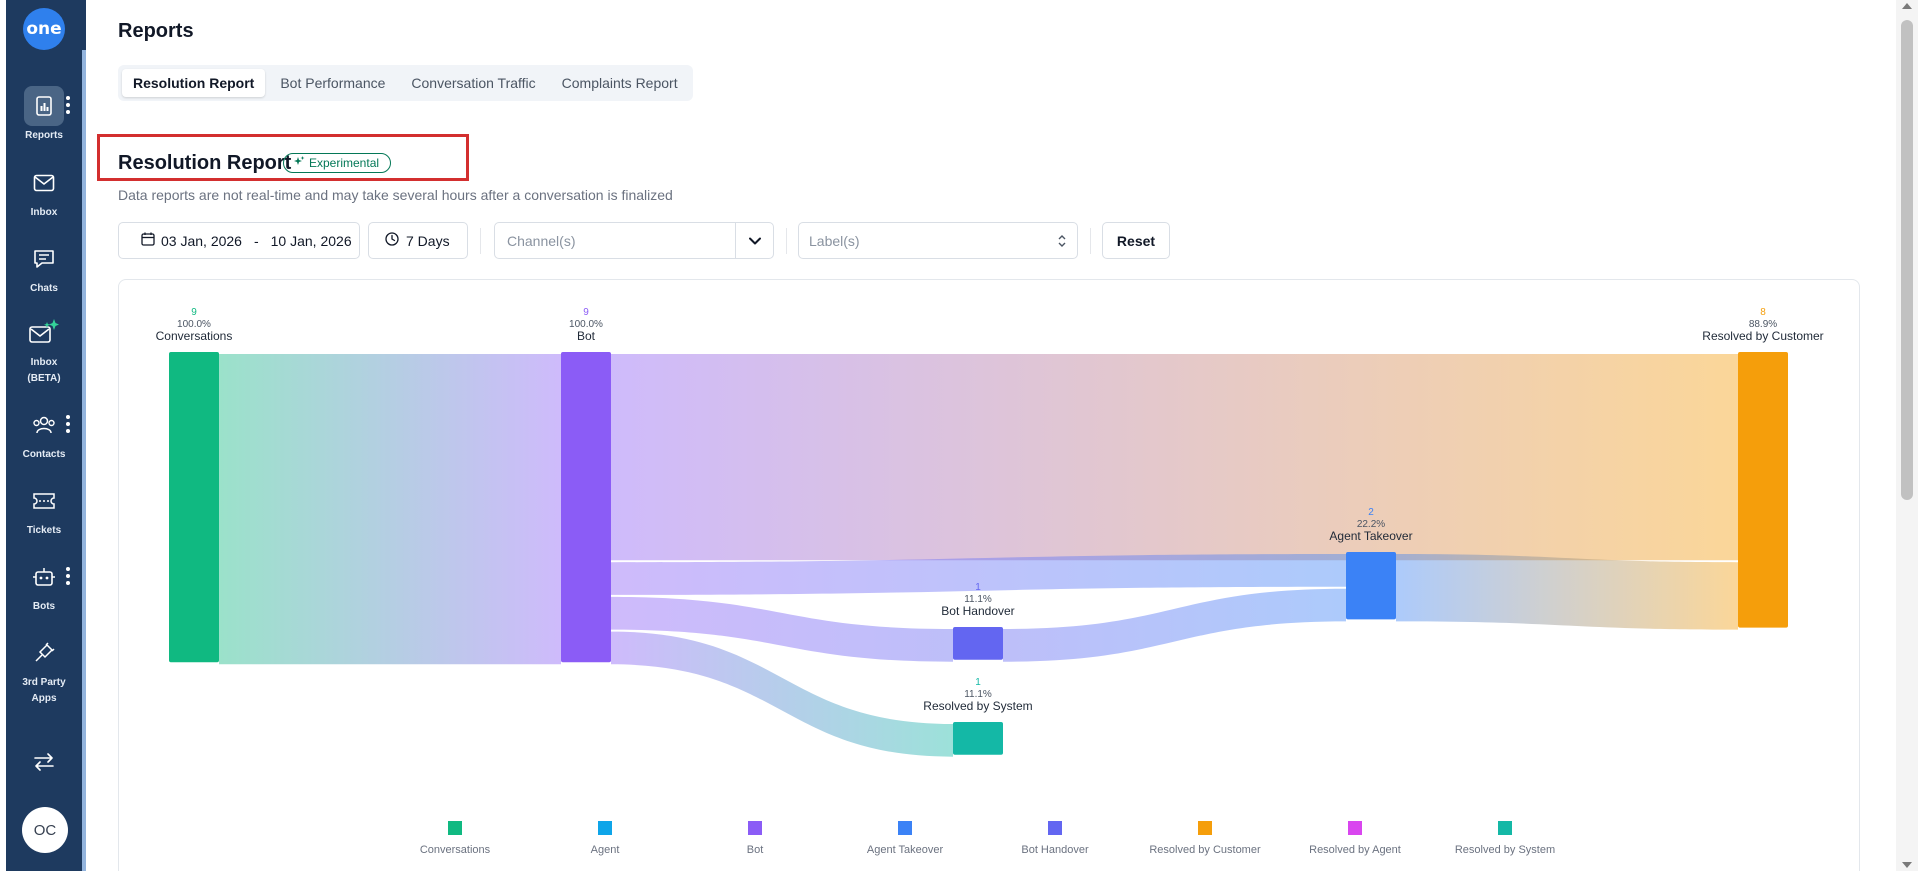  I want to click on sankey-link-bot-to-resolved_customer, so click(1174, 457).